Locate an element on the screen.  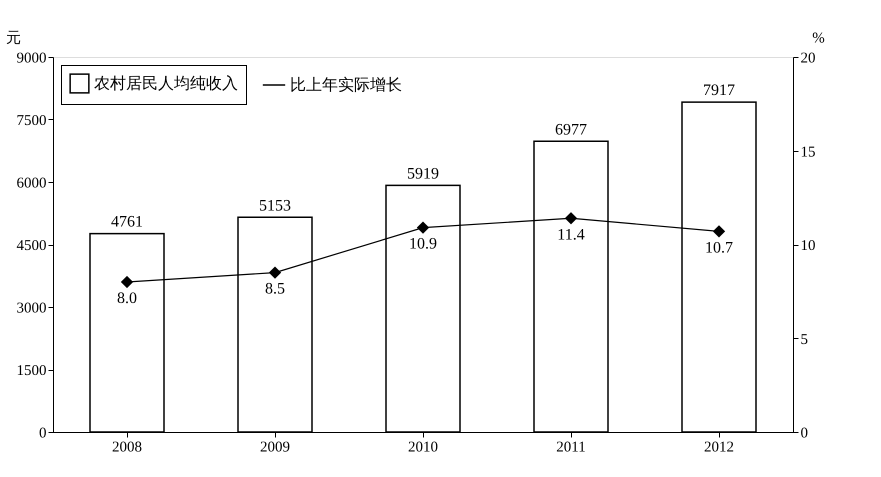
x-tick-label: 2012 is located at coordinates (719, 448).